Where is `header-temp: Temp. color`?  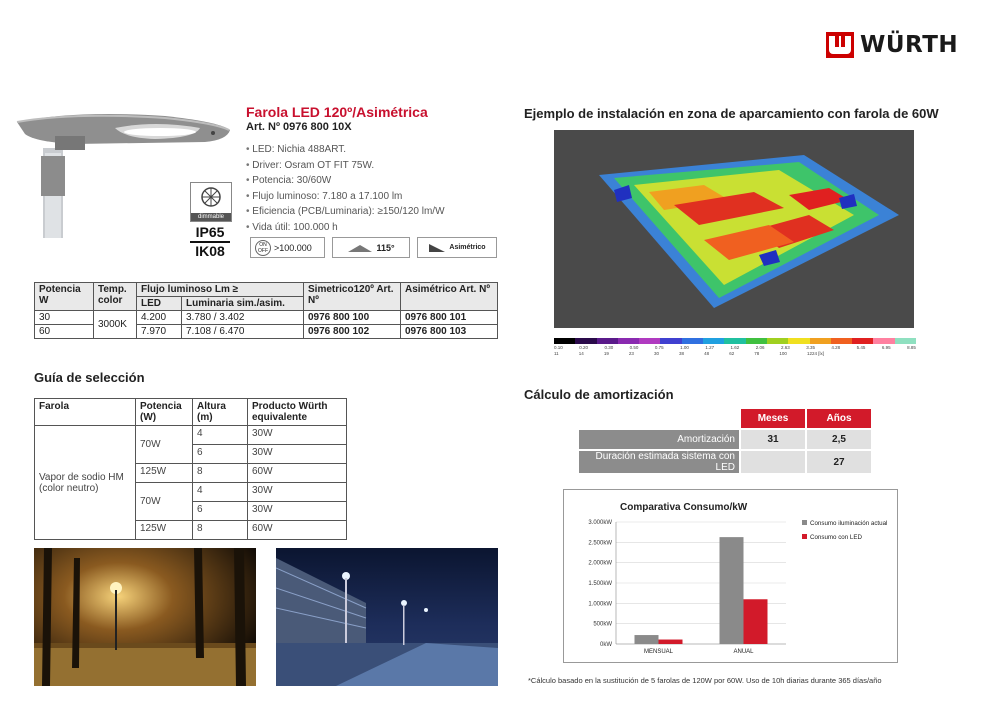 header-temp: Temp. color is located at coordinates (115, 296).